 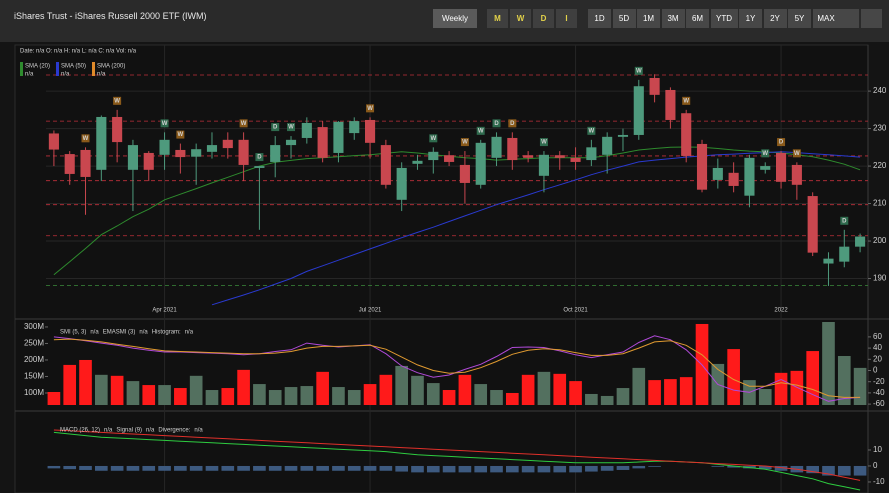 What do you see at coordinates (567, 18) in the screenshot?
I see `view-icon-button: I` at bounding box center [567, 18].